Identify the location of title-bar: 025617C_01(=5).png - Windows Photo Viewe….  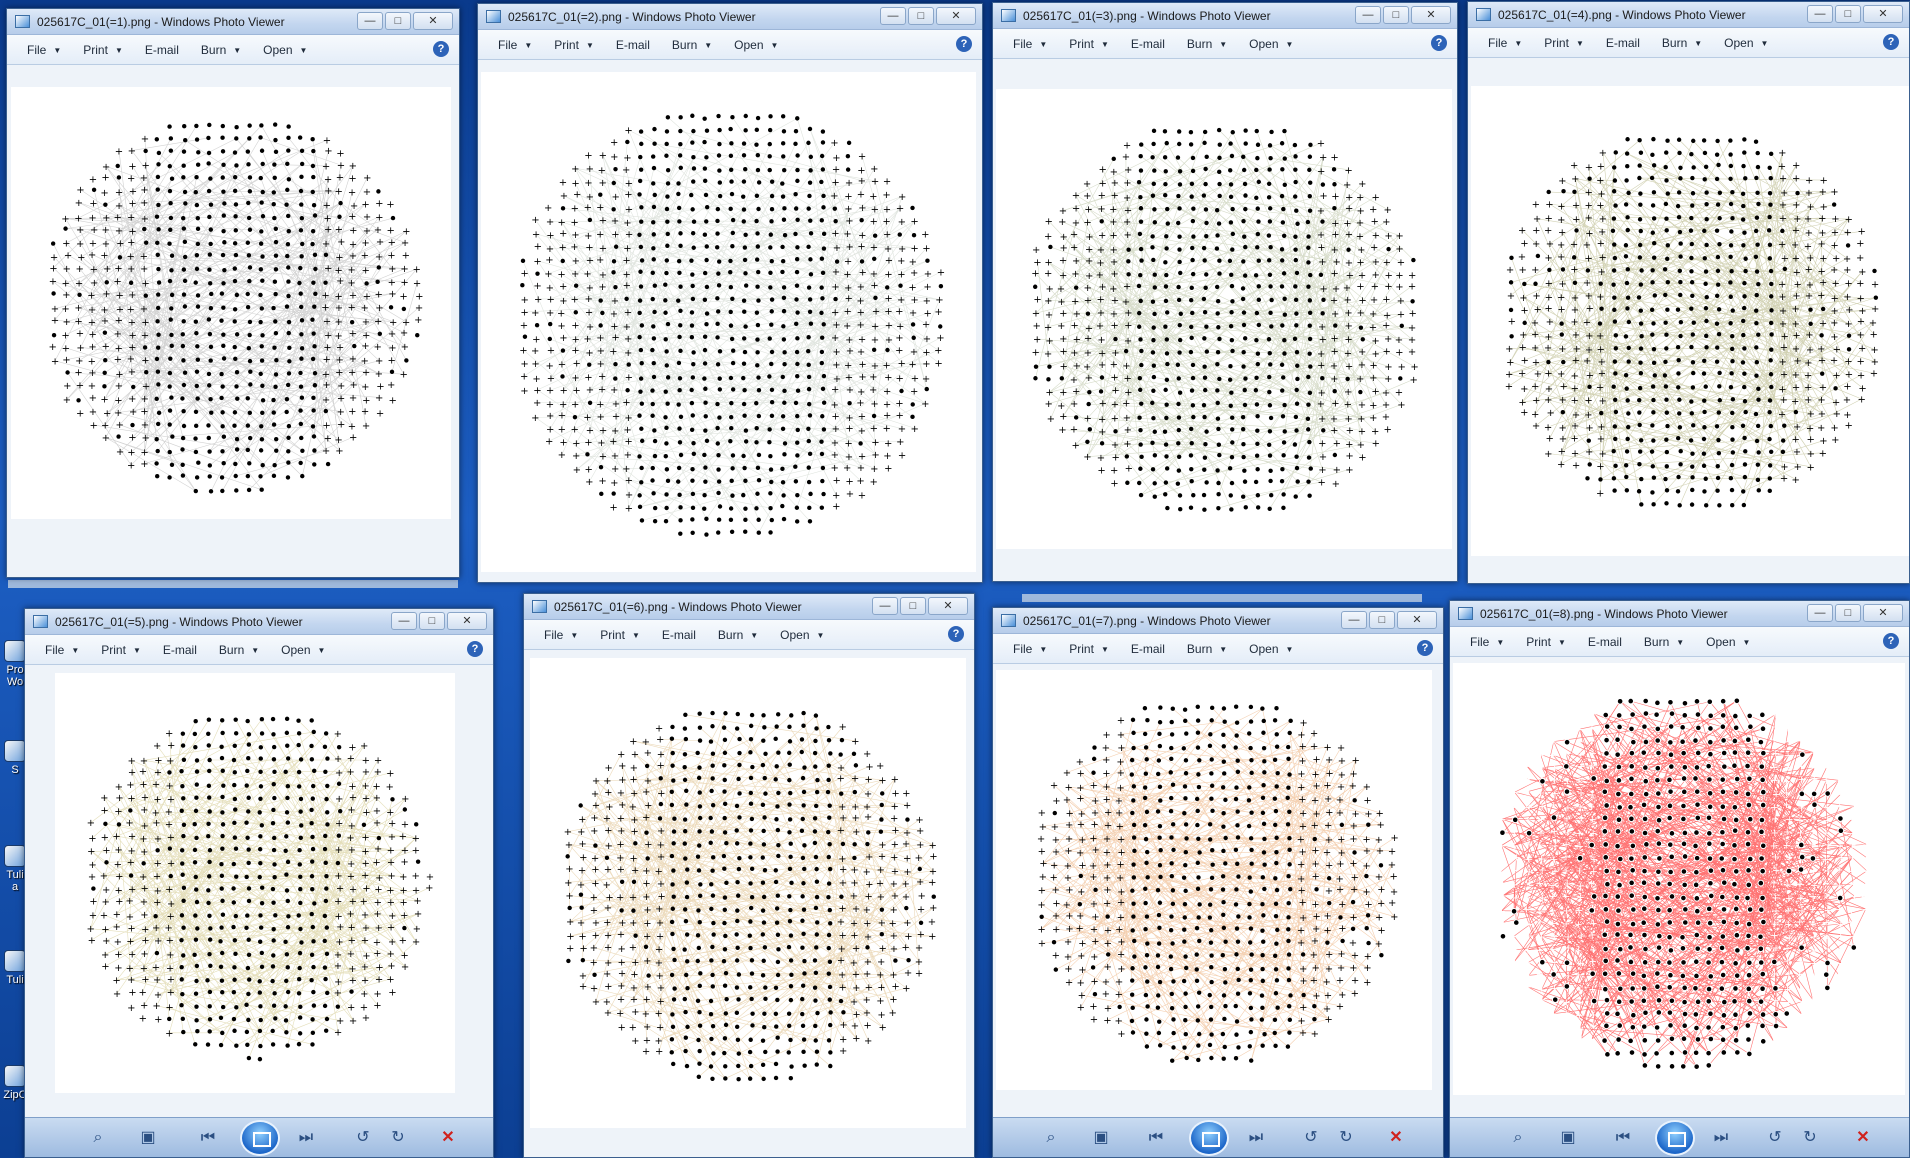
(259, 622).